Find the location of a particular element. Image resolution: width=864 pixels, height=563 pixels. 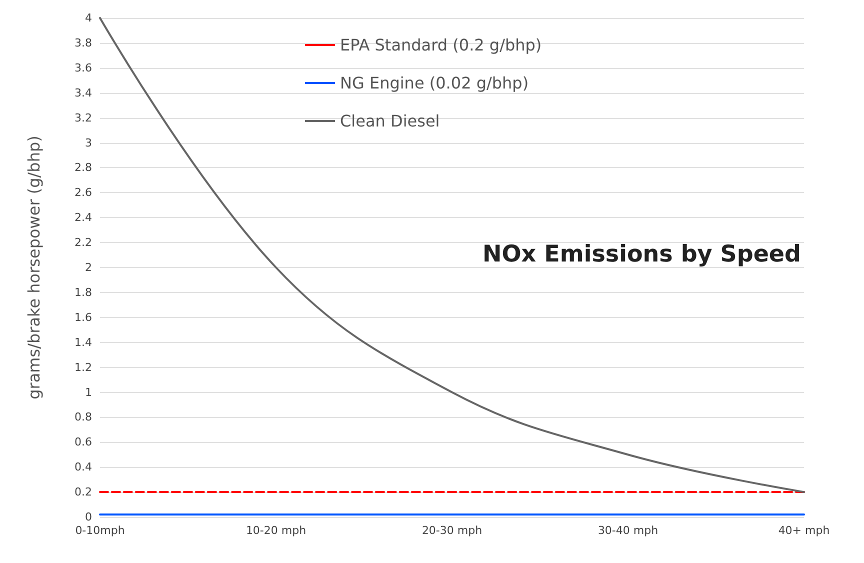

x-tick-label: 10-20 mph is located at coordinates (276, 530).